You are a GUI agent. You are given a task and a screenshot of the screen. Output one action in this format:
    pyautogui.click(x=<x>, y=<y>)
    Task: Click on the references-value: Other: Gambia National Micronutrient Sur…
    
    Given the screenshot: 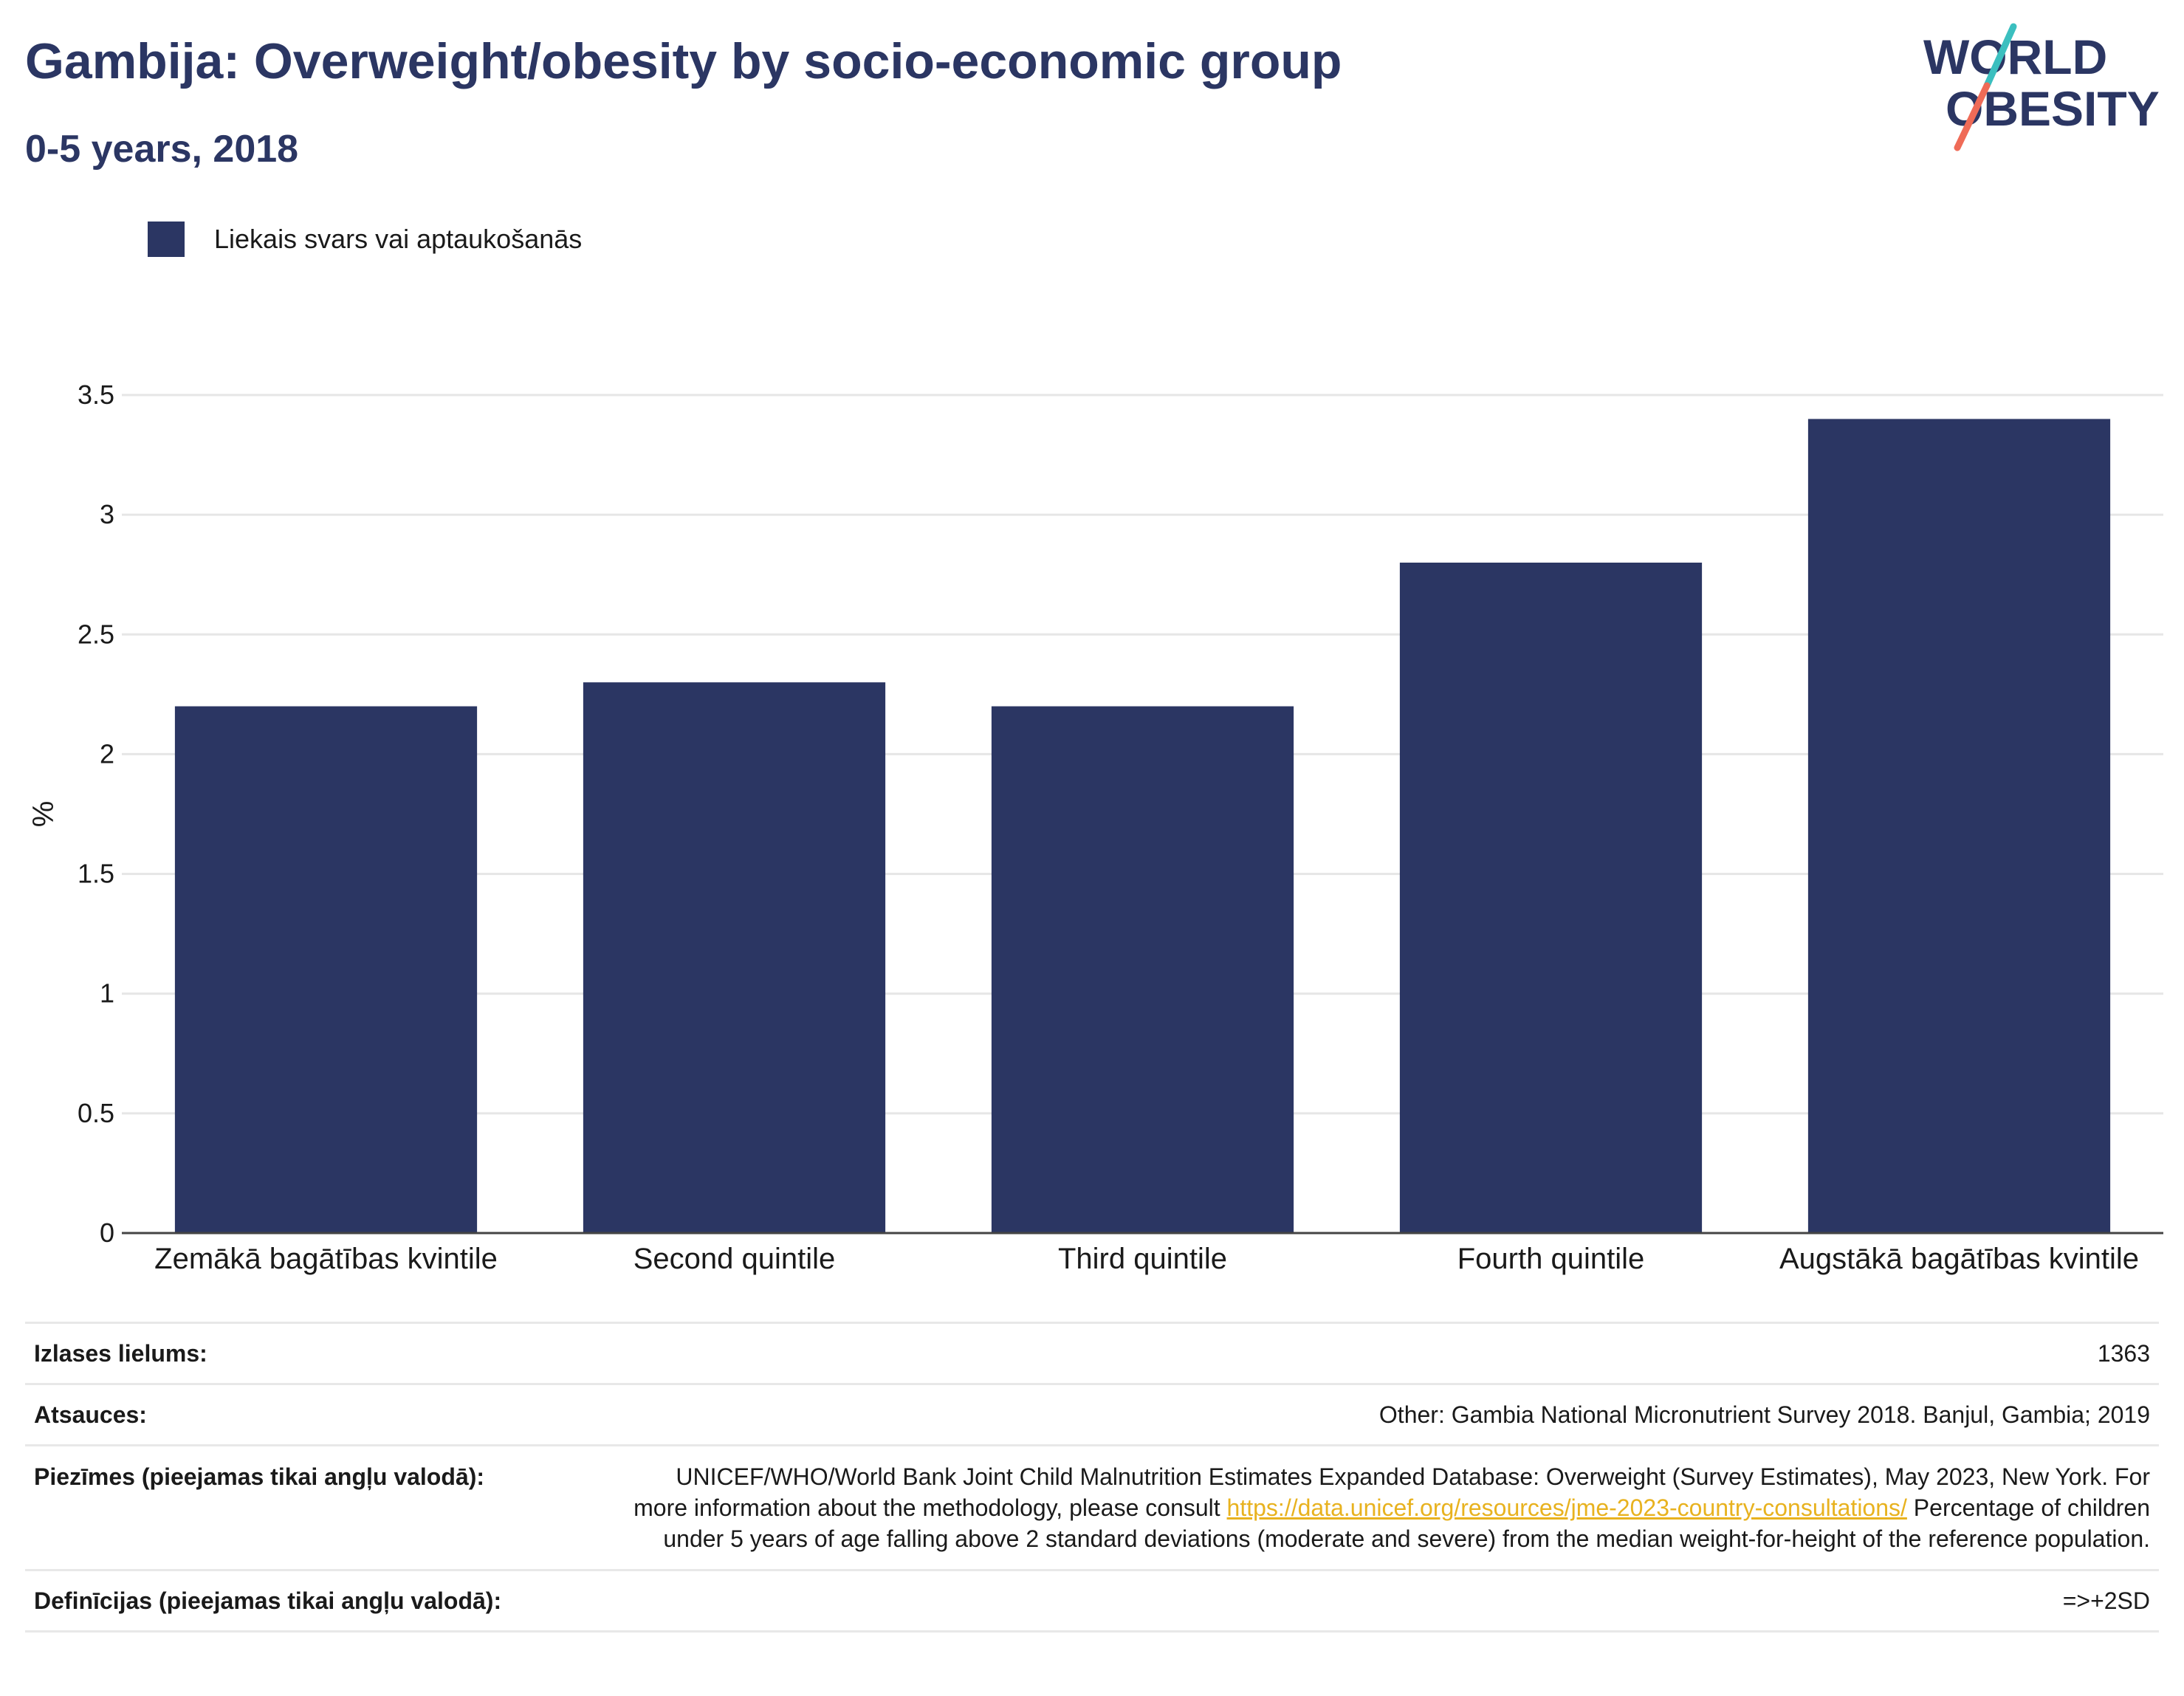 What is the action you would take?
    pyautogui.click(x=1764, y=1414)
    